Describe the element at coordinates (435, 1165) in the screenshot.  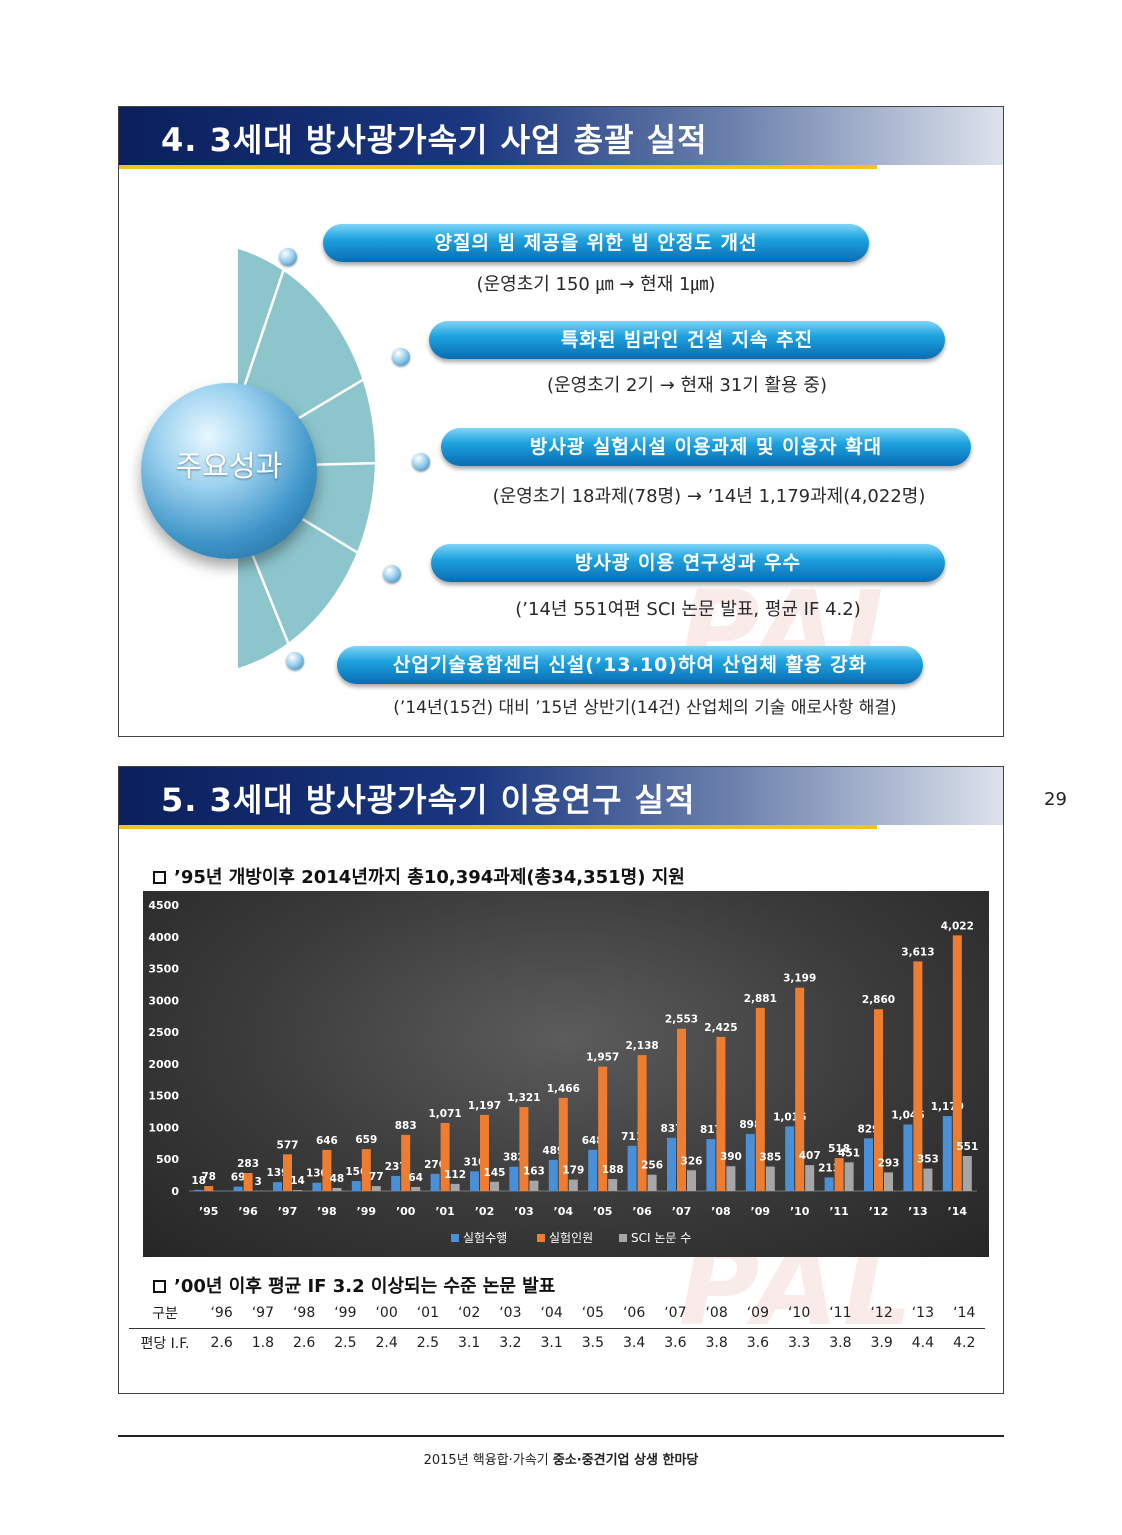
I see `data-label: 270` at that location.